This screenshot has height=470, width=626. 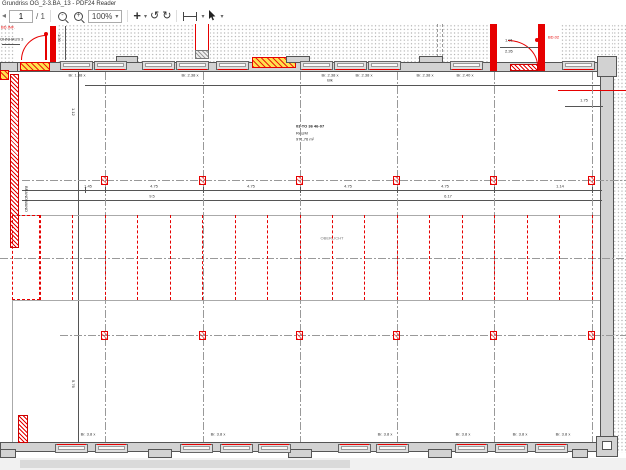 What do you see at coordinates (155, 16) in the screenshot?
I see `rotate-left-icon: ↺` at bounding box center [155, 16].